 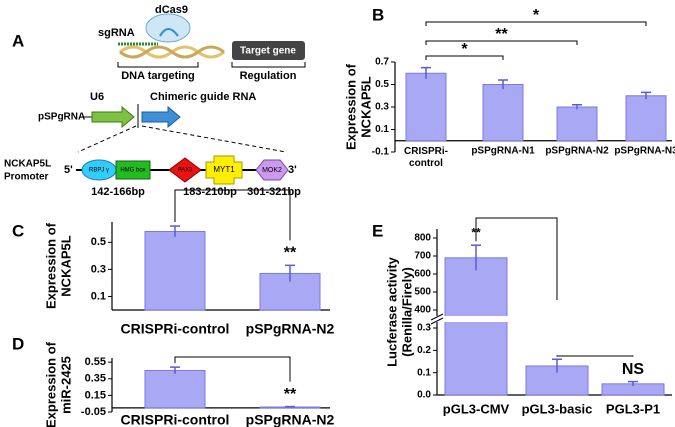 I want to click on x-tick-label: pGL3-basic, so click(x=557, y=408).